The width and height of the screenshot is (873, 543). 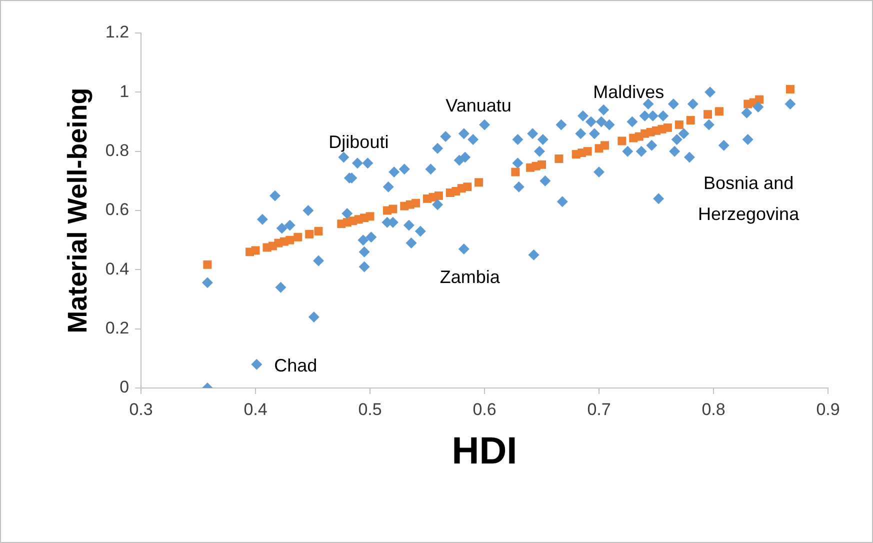 What do you see at coordinates (256, 409) in the screenshot?
I see `x-tick-label: 0.4` at bounding box center [256, 409].